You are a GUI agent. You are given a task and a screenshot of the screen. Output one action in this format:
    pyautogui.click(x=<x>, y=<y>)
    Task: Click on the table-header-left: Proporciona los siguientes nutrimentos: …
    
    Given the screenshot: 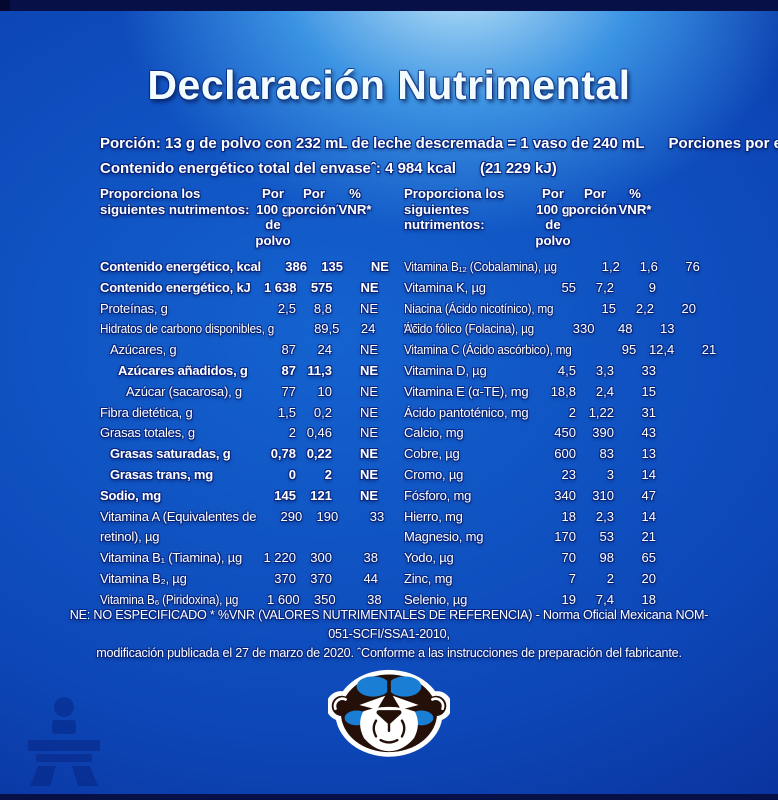 What is the action you would take?
    pyautogui.click(x=239, y=217)
    